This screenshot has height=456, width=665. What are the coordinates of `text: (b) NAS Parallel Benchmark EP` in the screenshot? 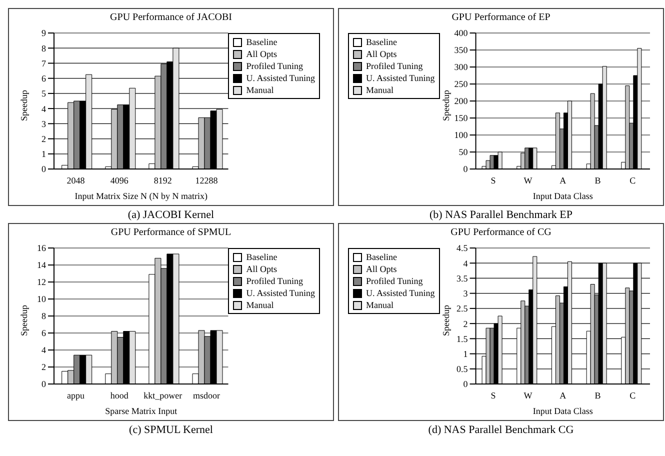 It's located at (501, 215).